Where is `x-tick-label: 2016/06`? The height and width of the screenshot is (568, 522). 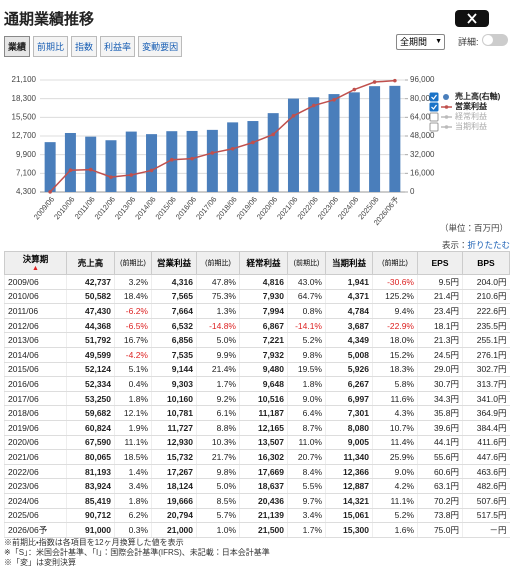 x-tick-label: 2016/06 is located at coordinates (186, 208).